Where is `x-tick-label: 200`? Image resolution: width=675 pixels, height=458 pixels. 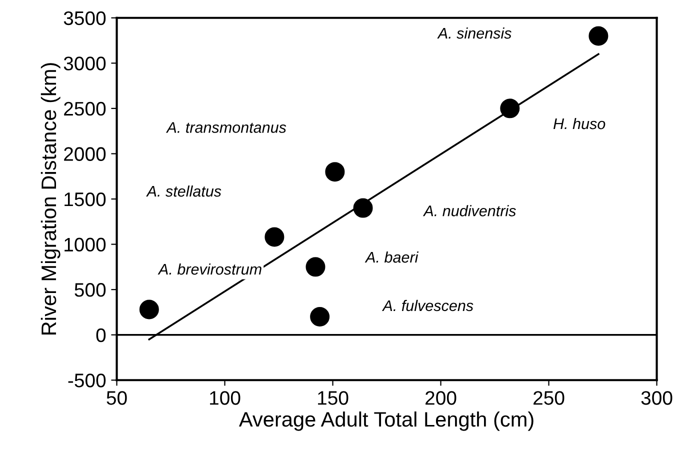
x-tick-label: 200 is located at coordinates (441, 398).